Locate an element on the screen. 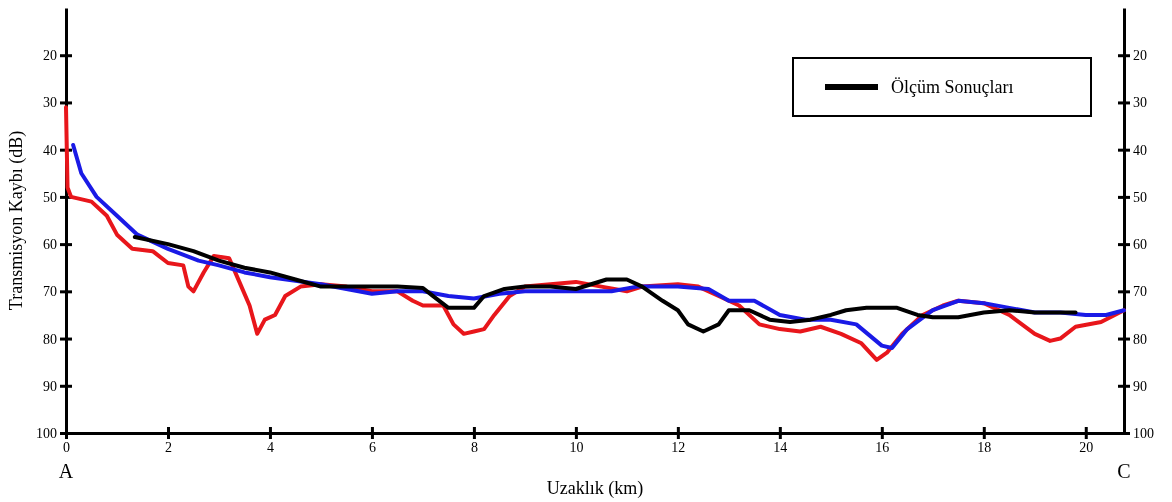 This screenshot has height=502, width=1172. y-tick-label: 20 is located at coordinates (50, 56).